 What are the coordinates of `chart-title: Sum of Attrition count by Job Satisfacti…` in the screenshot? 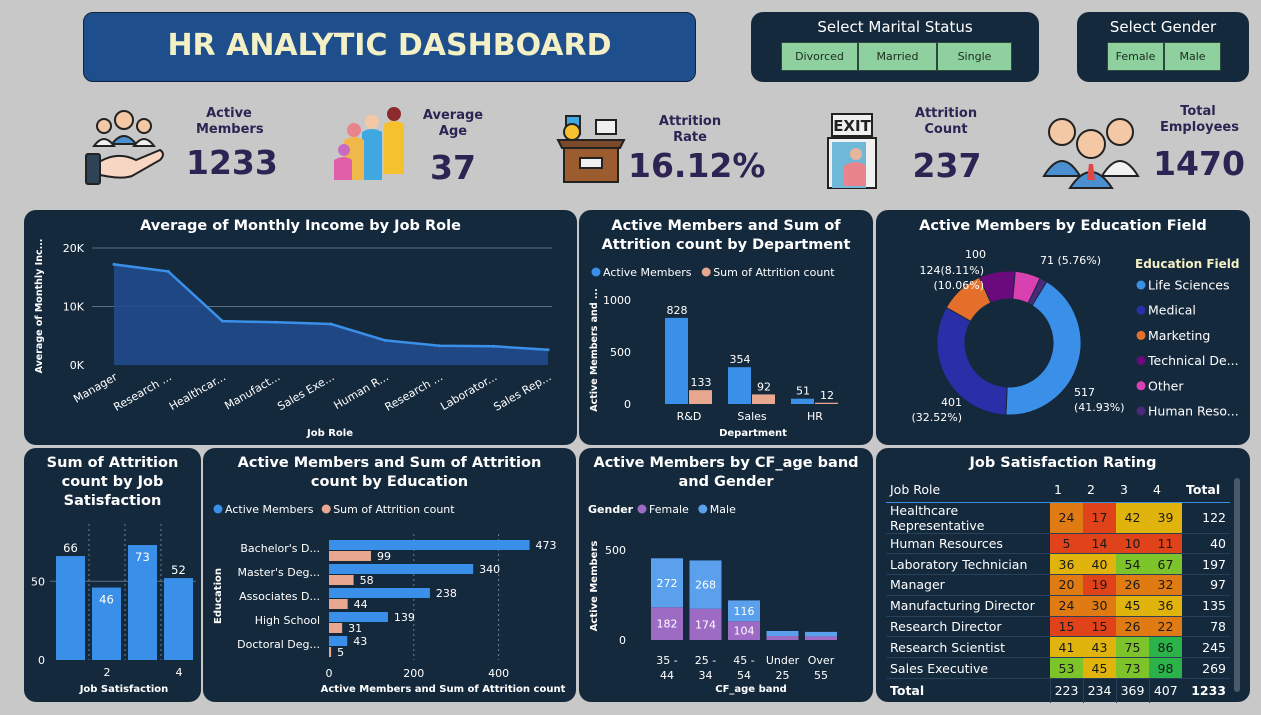 It's located at (112, 482).